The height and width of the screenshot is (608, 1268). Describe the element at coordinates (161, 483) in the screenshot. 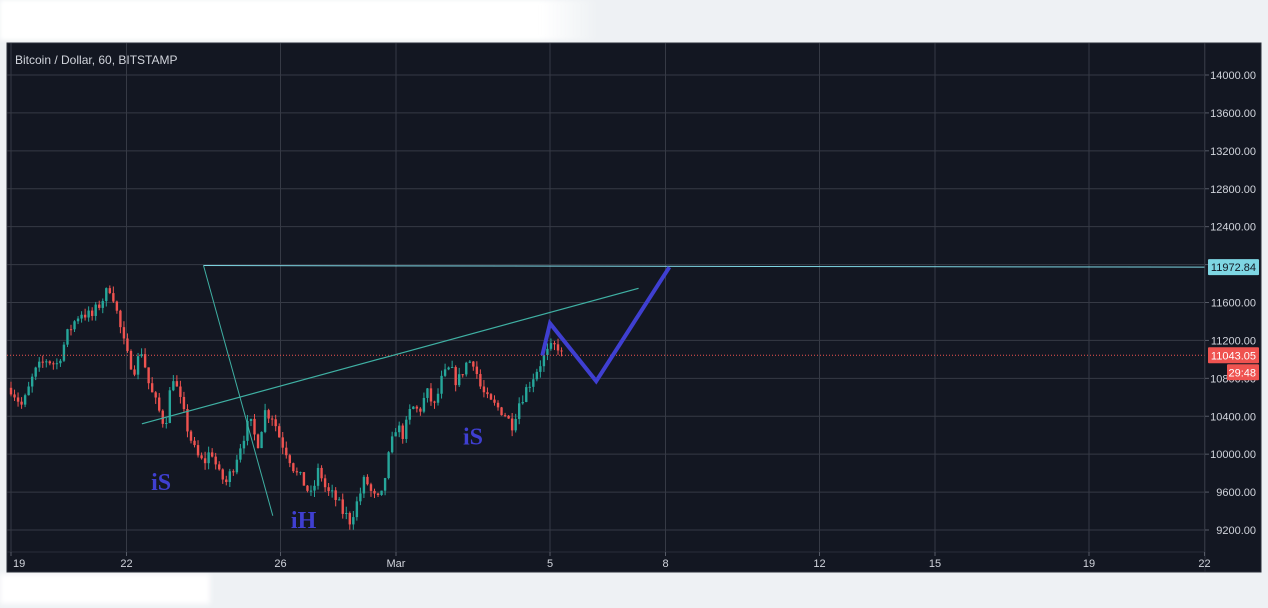

I see `pattern-label: iS` at that location.